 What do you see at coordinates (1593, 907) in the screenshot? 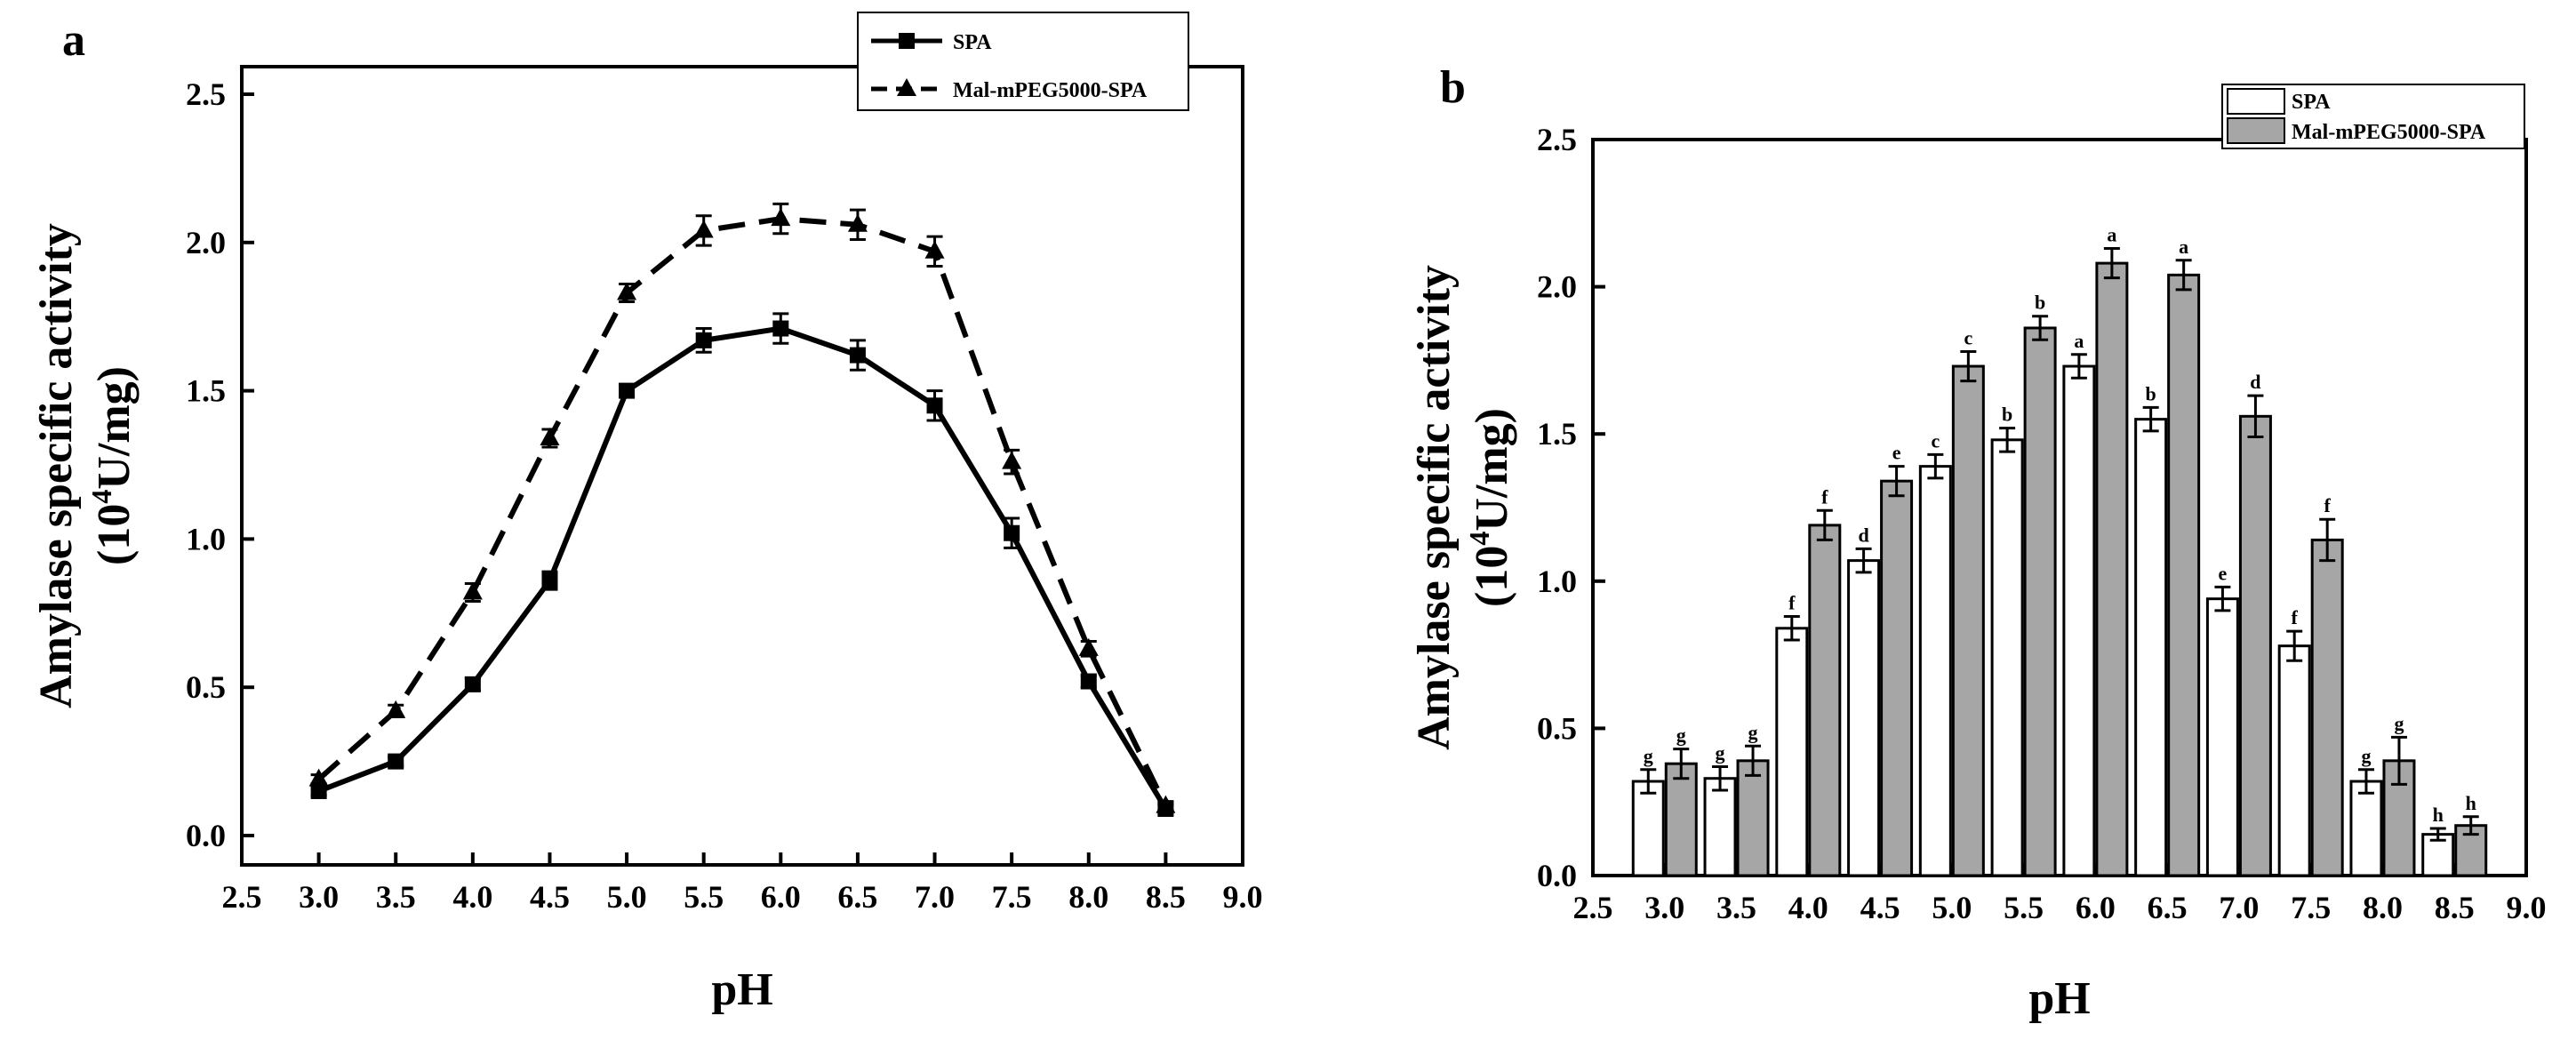
I see `panel-b-x-tick-label: 2.5` at bounding box center [1593, 907].